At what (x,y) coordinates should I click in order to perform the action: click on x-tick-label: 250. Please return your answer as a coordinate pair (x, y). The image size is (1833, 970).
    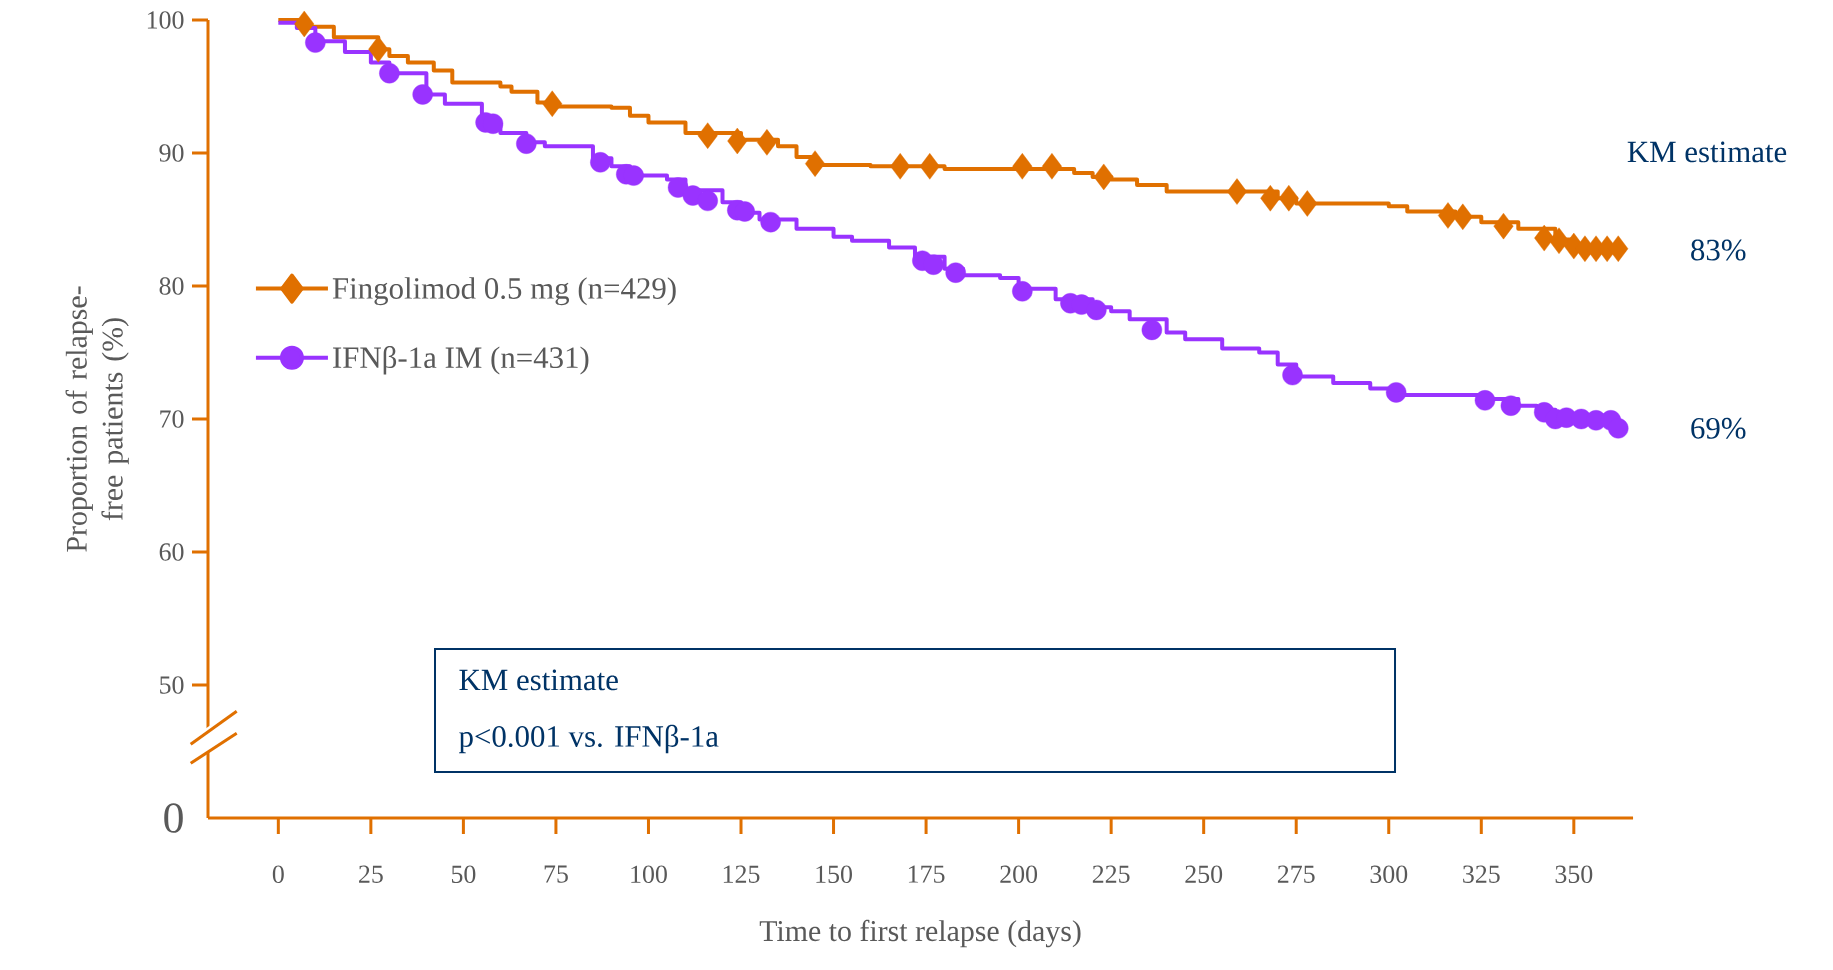
    Looking at the image, I should click on (1204, 874).